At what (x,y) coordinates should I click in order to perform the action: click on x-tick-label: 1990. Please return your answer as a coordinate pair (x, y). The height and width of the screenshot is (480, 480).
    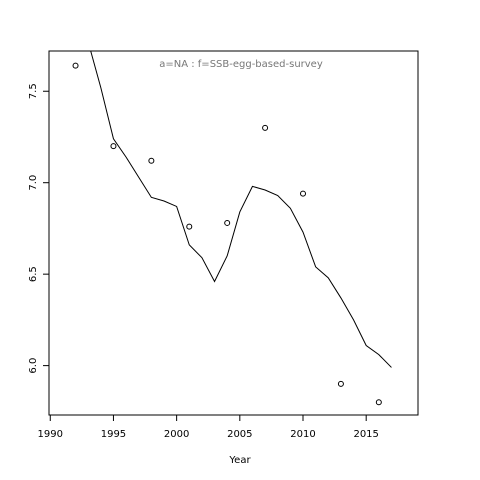
    Looking at the image, I should click on (50, 434).